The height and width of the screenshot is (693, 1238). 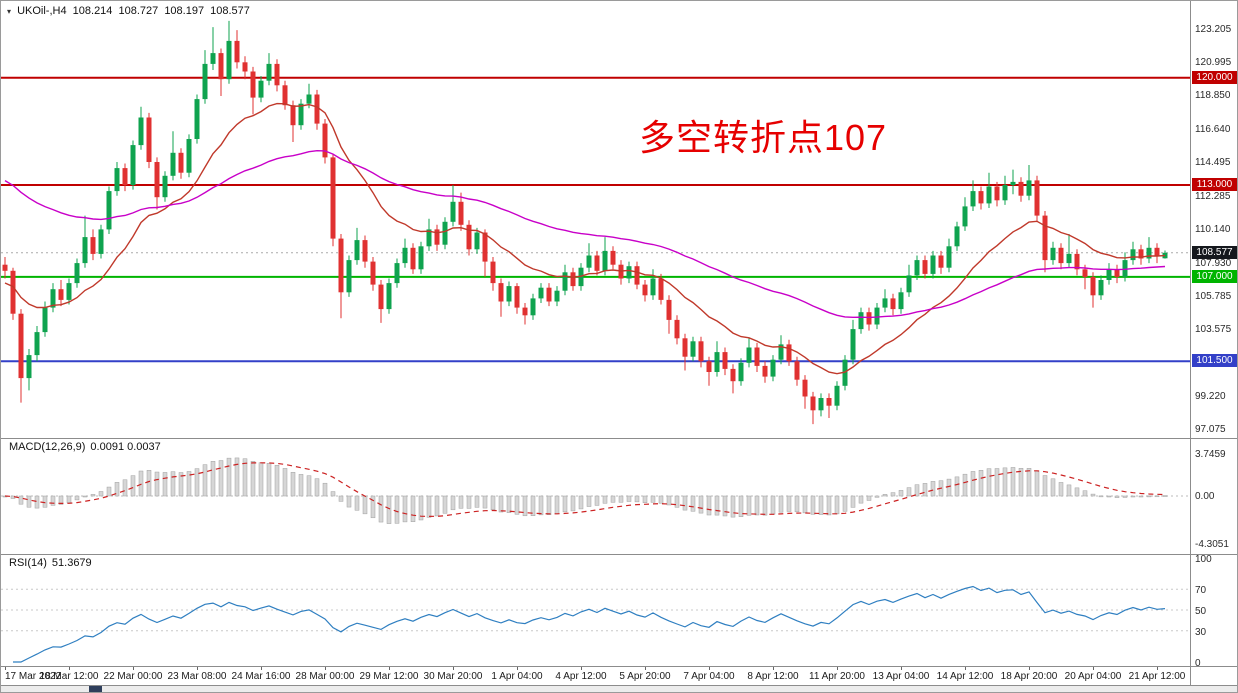 What do you see at coordinates (581, 676) in the screenshot?
I see `time-label: 4 Apr 12:00` at bounding box center [581, 676].